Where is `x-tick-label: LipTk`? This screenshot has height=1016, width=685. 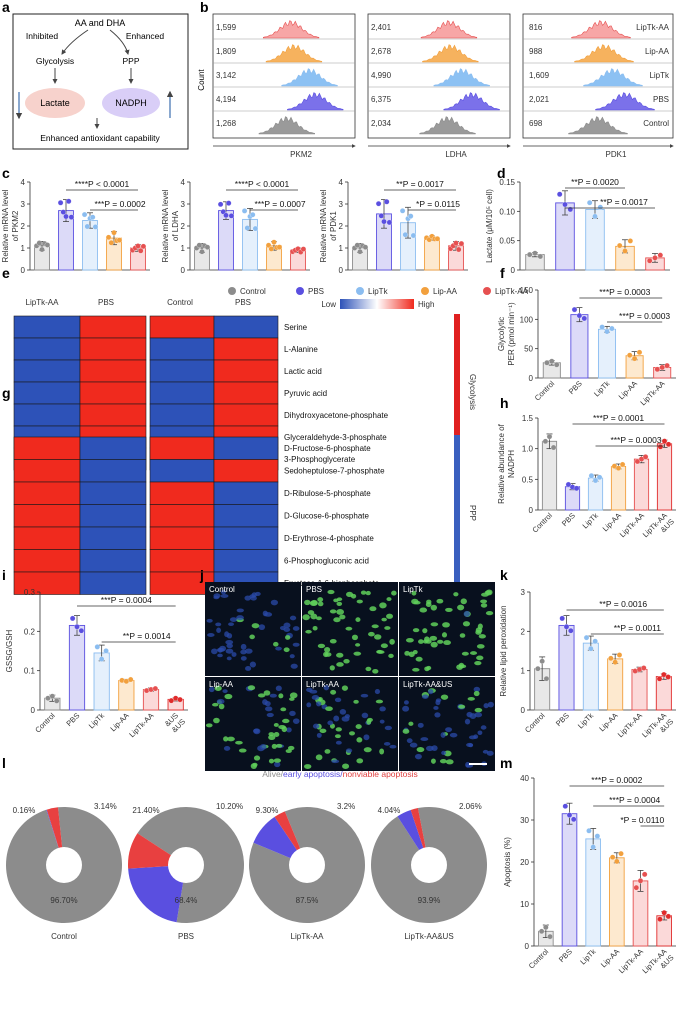
x-tick-label: LipTk is located at coordinates (591, 521).